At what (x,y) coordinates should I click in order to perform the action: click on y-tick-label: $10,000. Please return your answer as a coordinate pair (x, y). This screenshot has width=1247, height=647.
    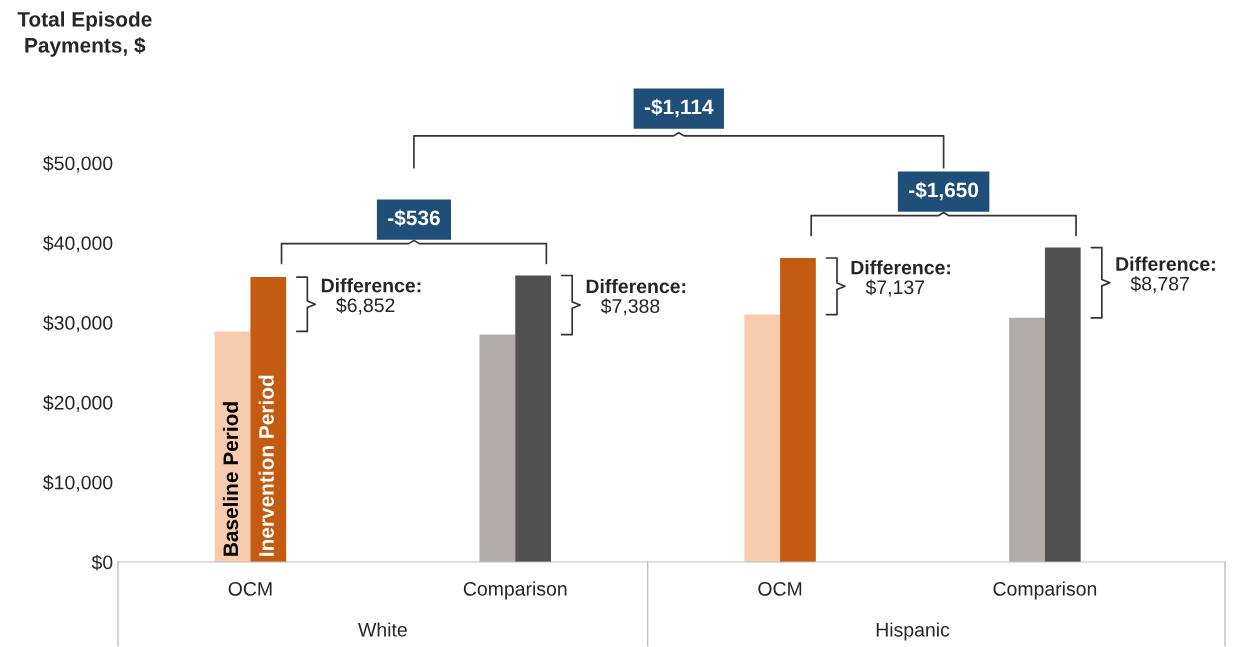
    Looking at the image, I should click on (78, 483).